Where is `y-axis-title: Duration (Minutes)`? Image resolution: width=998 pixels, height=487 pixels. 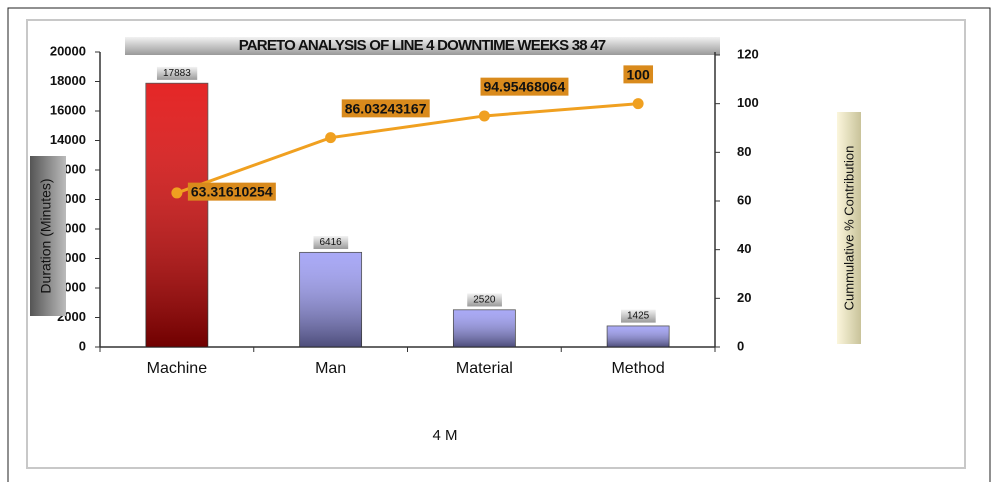 y-axis-title: Duration (Minutes) is located at coordinates (46, 235).